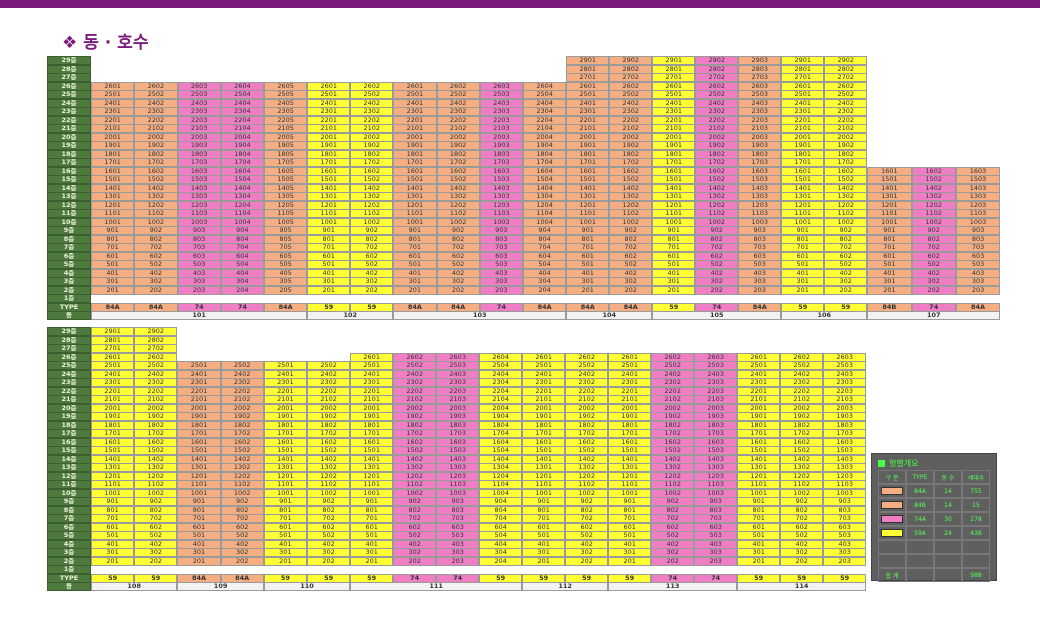 Image resolution: width=1040 pixels, height=622 pixels. Describe the element at coordinates (673, 586) in the screenshot. I see `dong-number-cell: 113` at that location.